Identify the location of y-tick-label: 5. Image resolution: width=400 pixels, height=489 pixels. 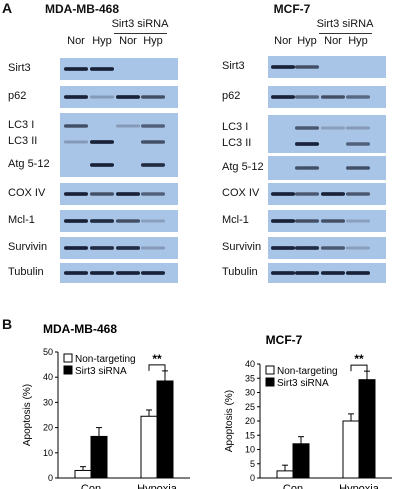
(252, 464).